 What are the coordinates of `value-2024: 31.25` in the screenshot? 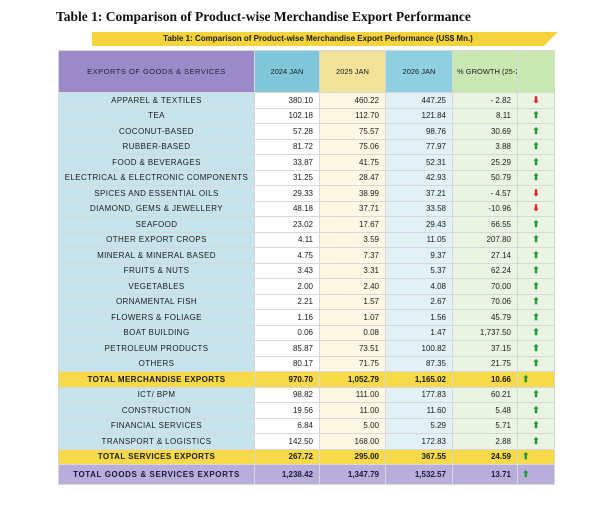 It's located at (287, 177).